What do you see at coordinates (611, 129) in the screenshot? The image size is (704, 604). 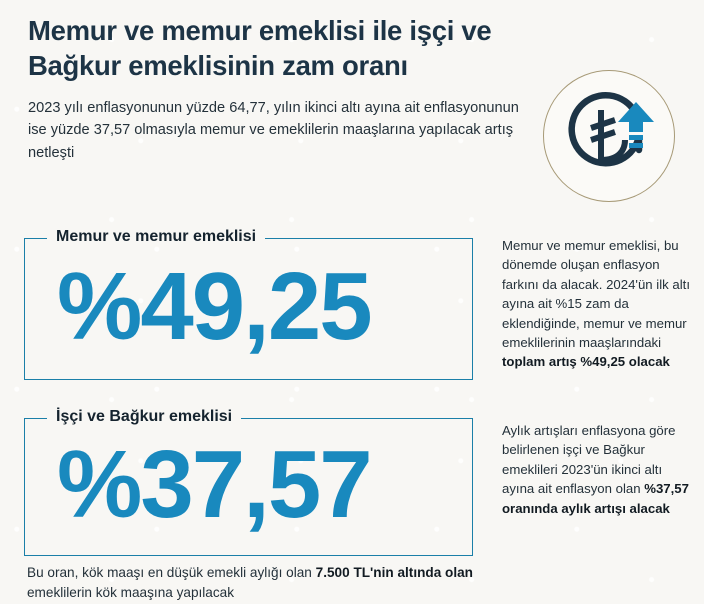 I see `turkish-lira-increase-icon` at bounding box center [611, 129].